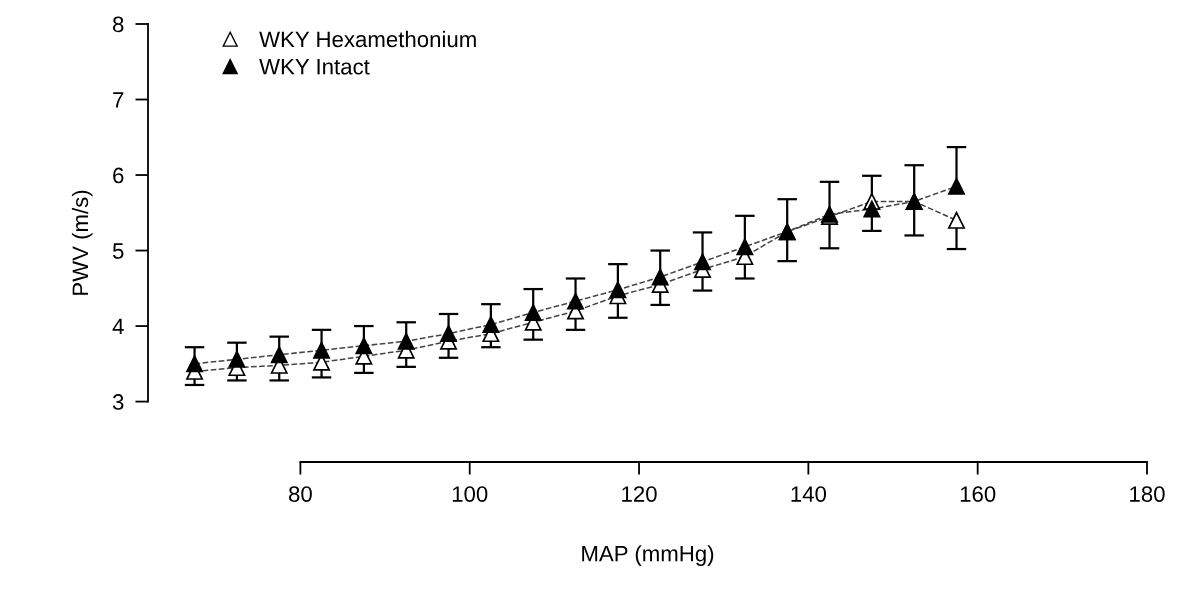  I want to click on y-tick-label: 3, so click(118, 402).